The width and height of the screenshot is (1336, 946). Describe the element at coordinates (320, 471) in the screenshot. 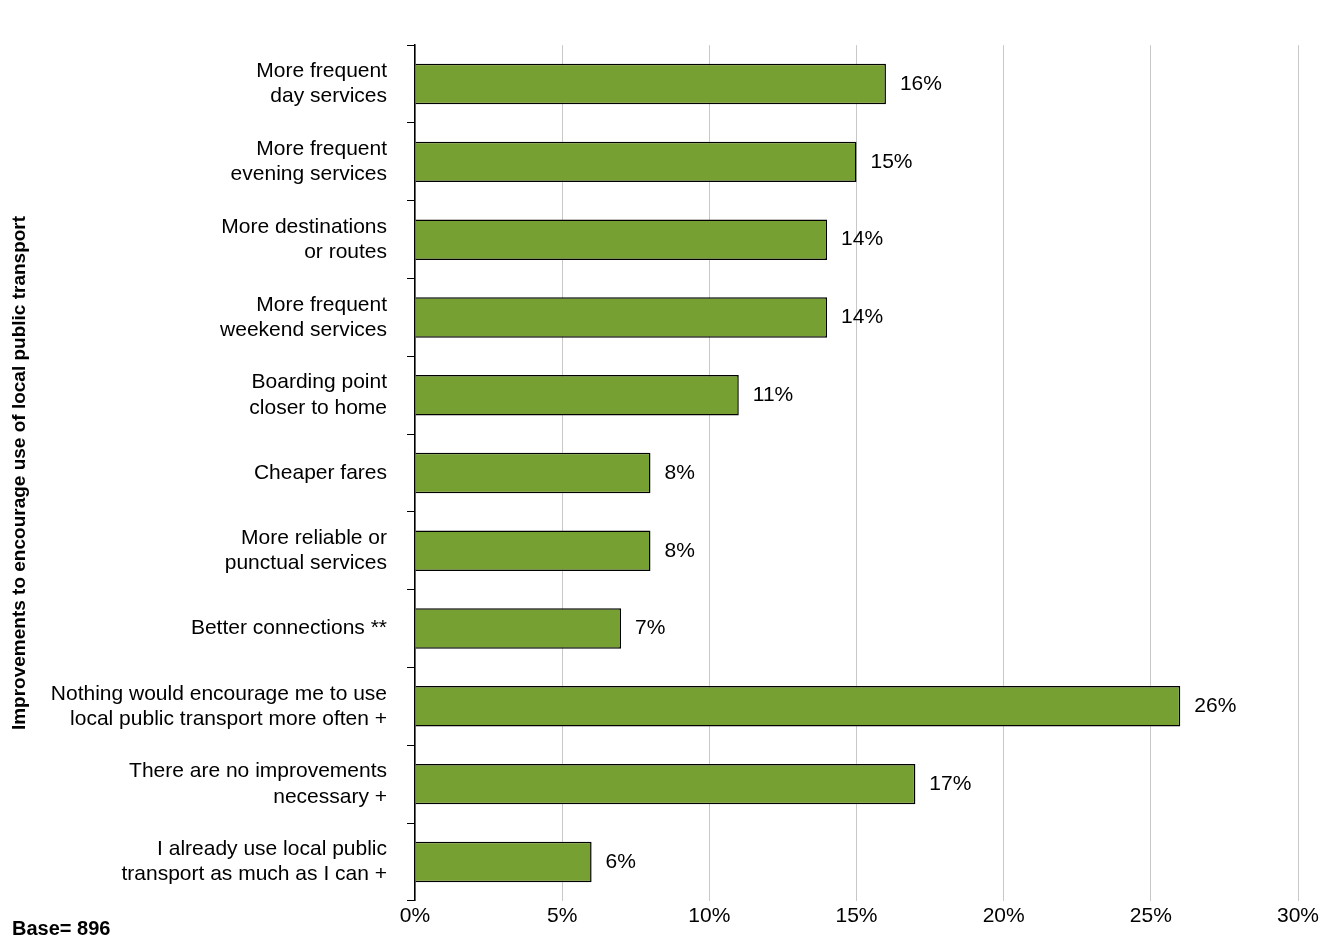

I see `y-tick-label: Cheaper fares` at that location.